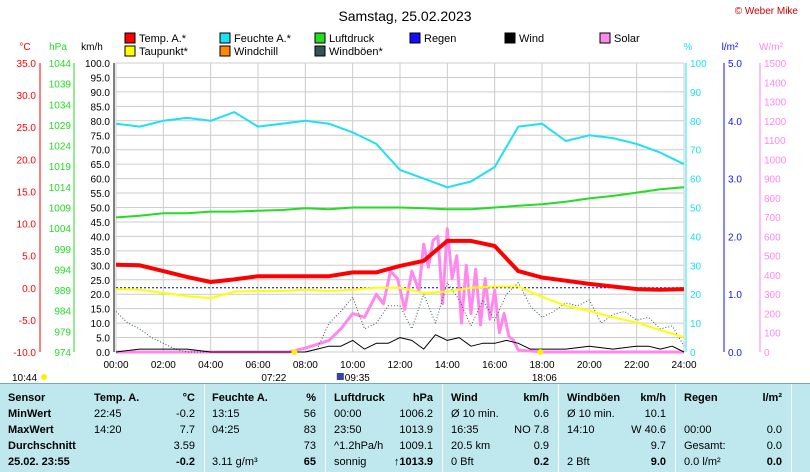 This screenshot has width=810, height=472. I want to click on column-unit: km/h, so click(653, 398).